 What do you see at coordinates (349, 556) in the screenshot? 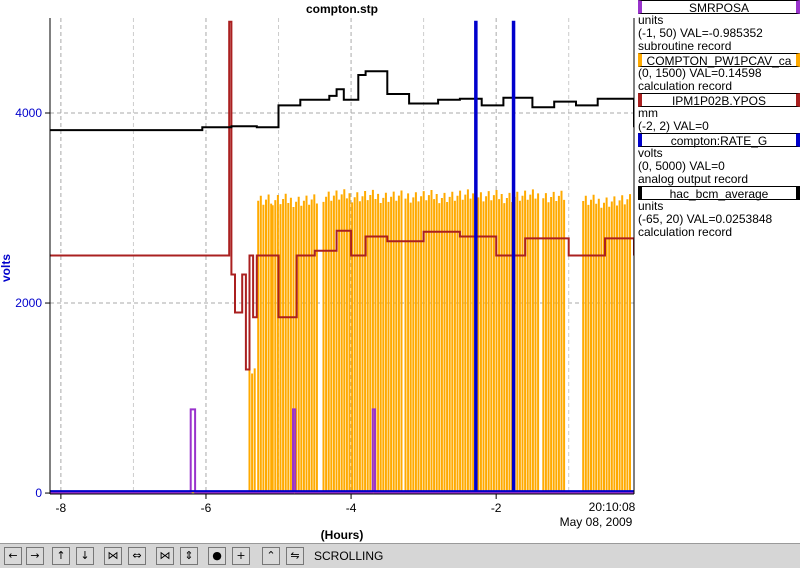
I see `scrolling-status: SCROLLING` at bounding box center [349, 556].